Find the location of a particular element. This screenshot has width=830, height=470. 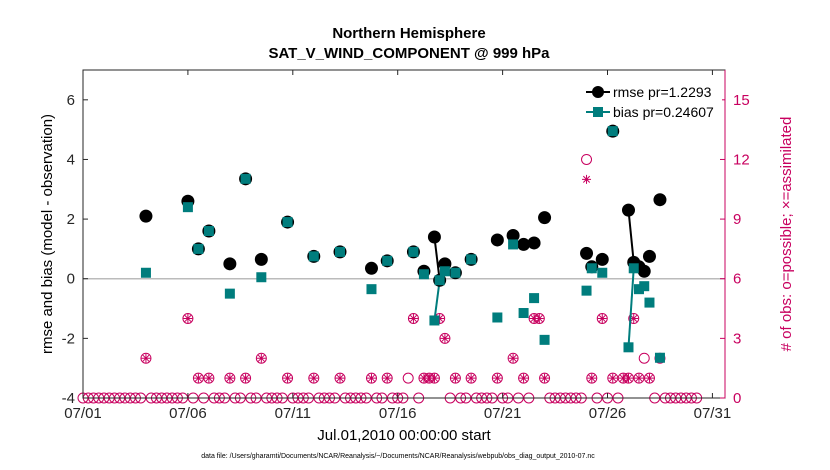

legend: rmse pr=1.2293 bias pr=0.24607 is located at coordinates (652, 102).